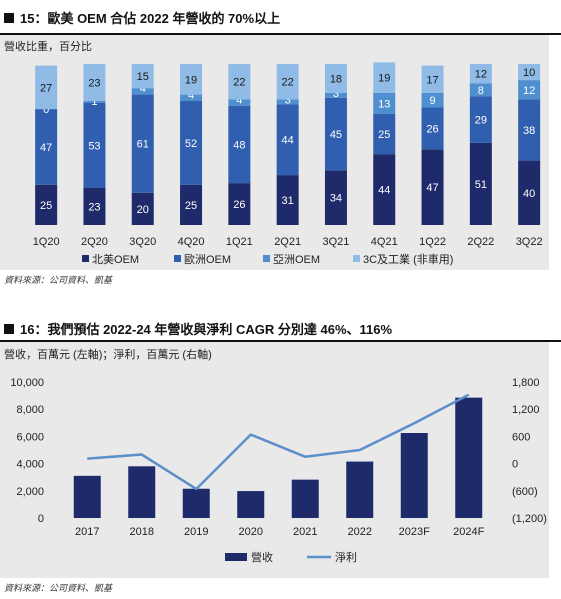 This screenshot has height=599, width=561. Describe the element at coordinates (521, 437) in the screenshot. I see `y-right-tick-label: 600` at that location.